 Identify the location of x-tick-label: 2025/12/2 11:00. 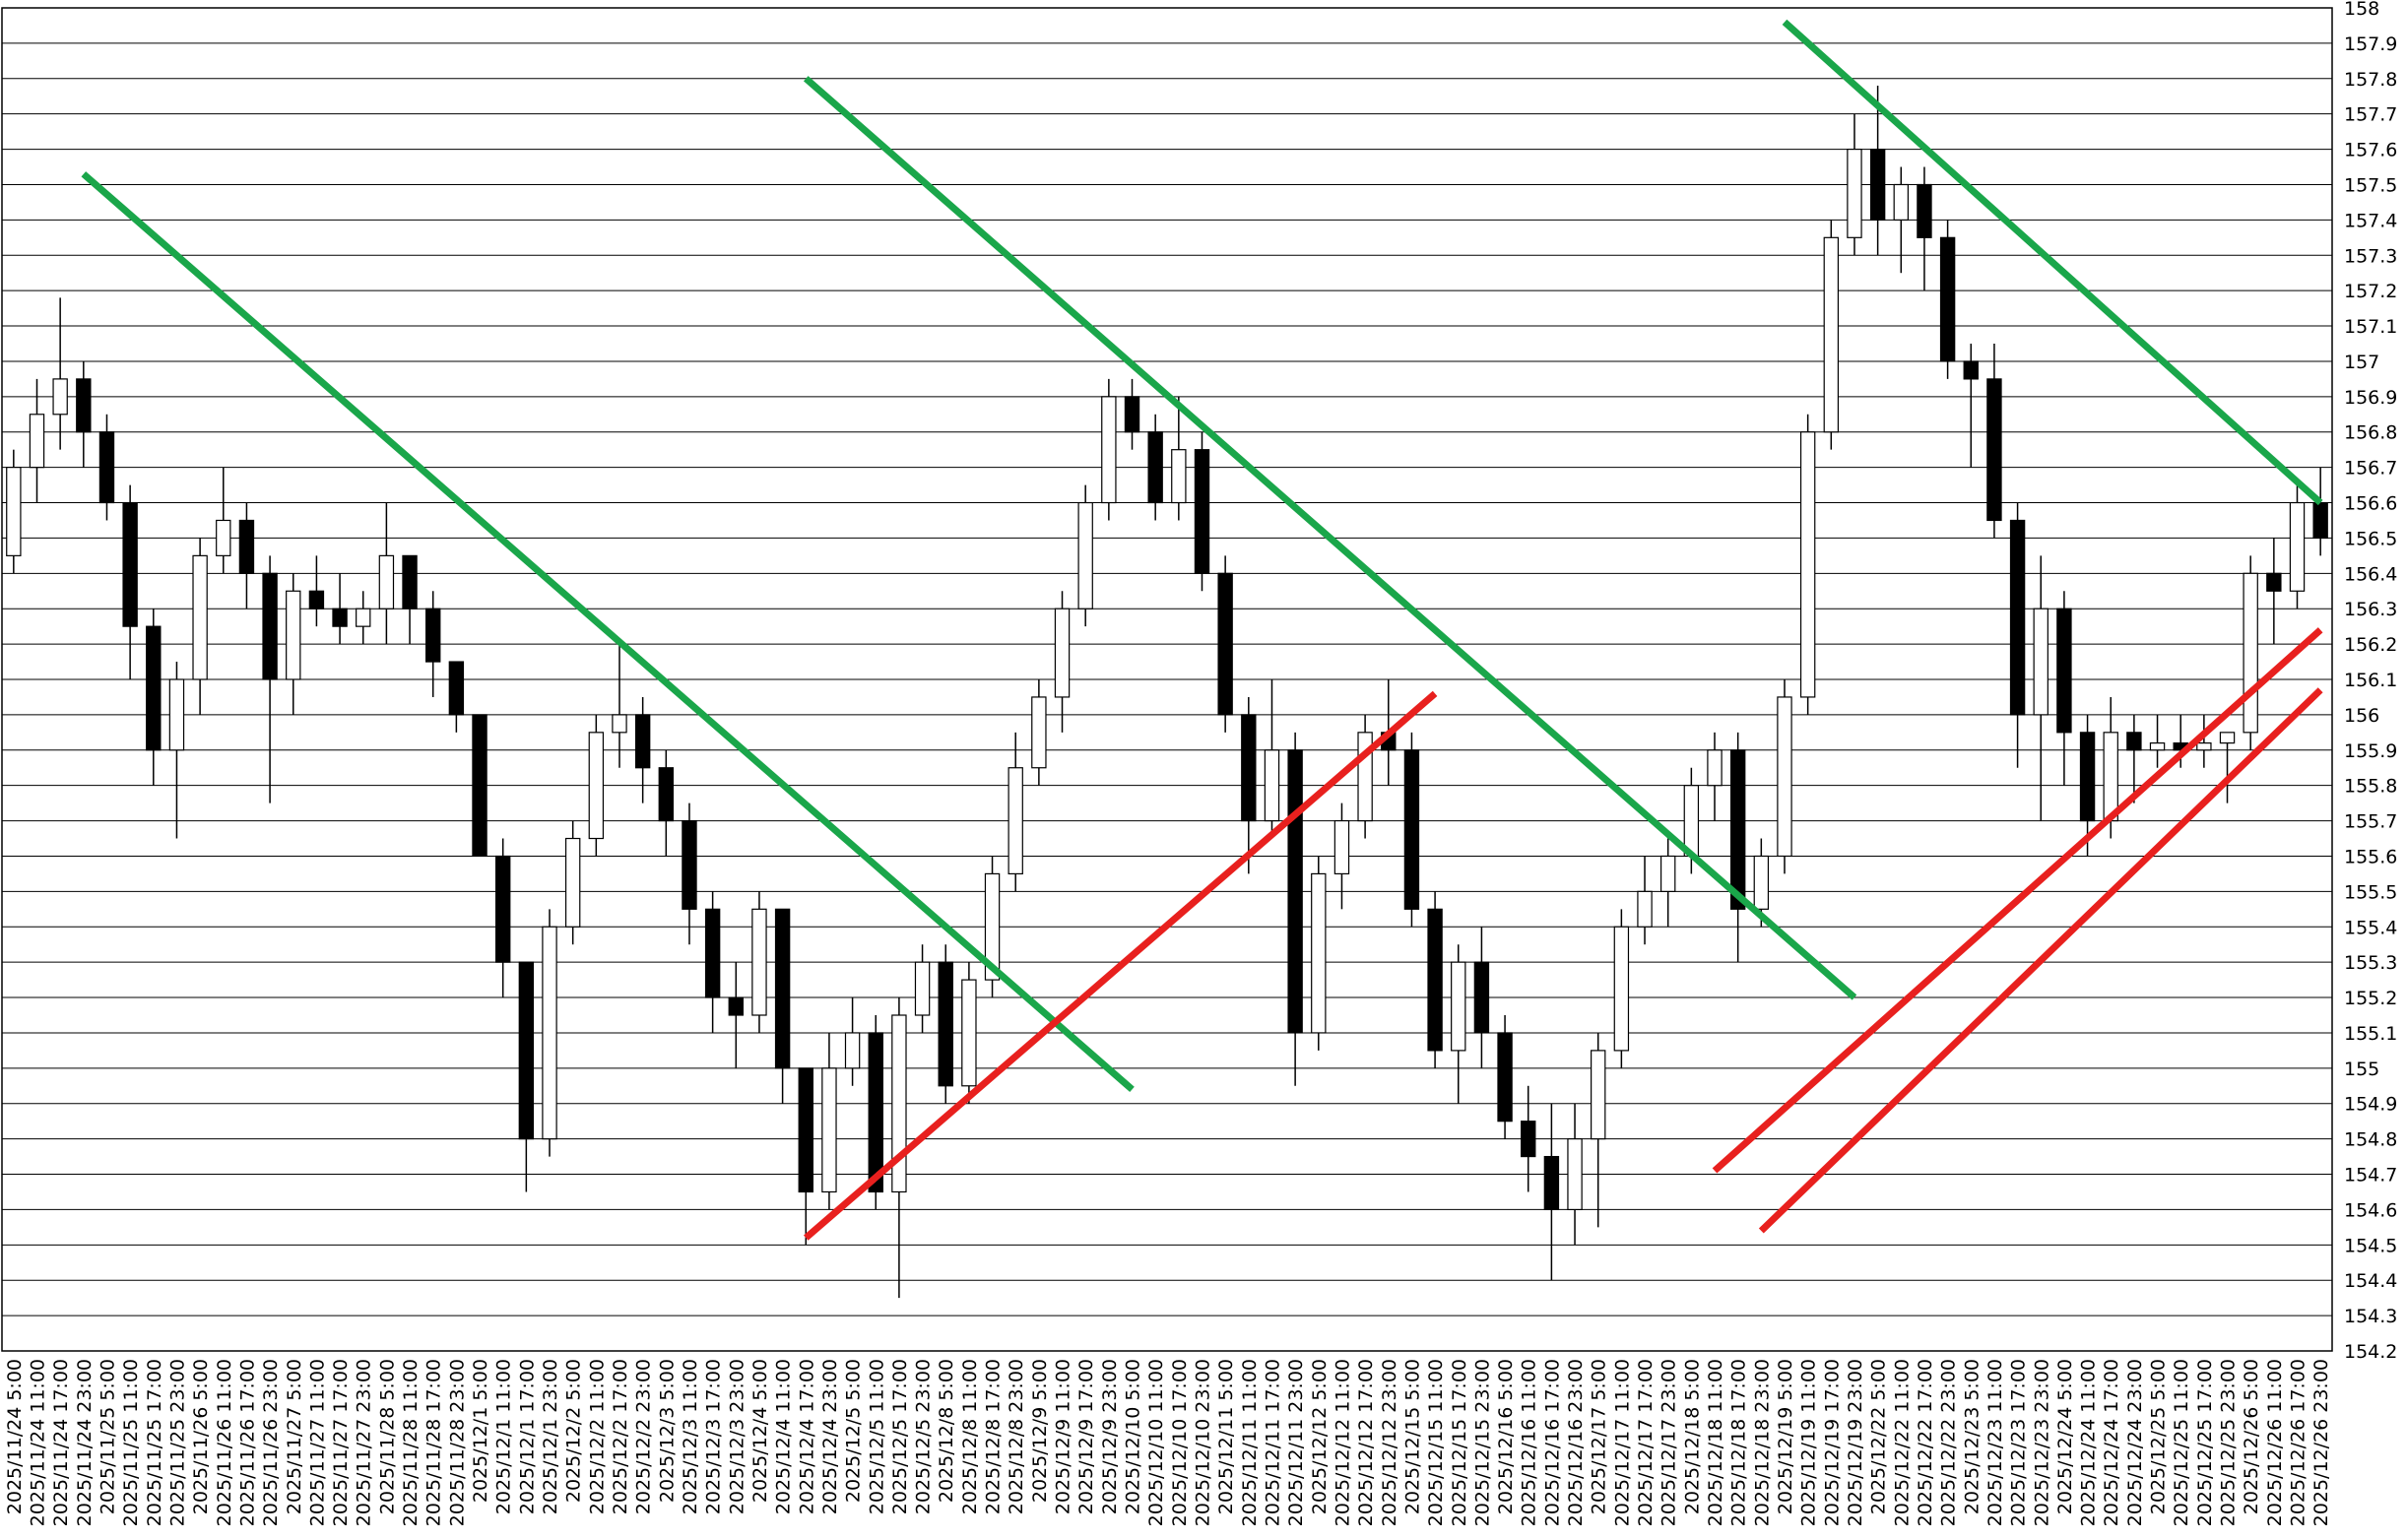
(597, 1436).